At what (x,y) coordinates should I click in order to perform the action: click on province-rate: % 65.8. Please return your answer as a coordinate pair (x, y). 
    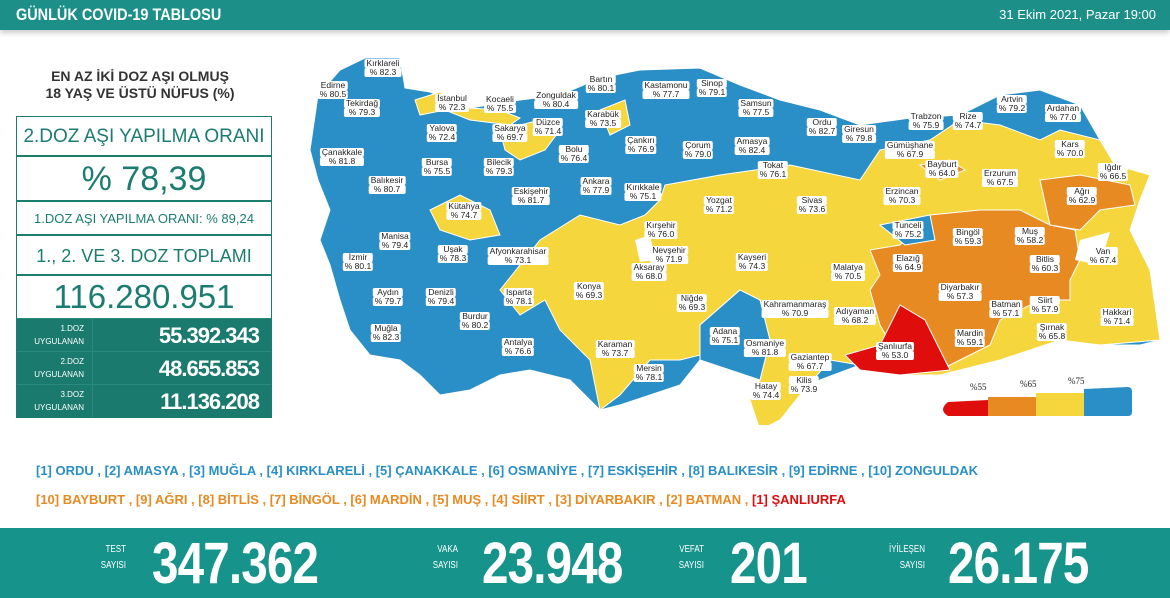
    Looking at the image, I should click on (1052, 336).